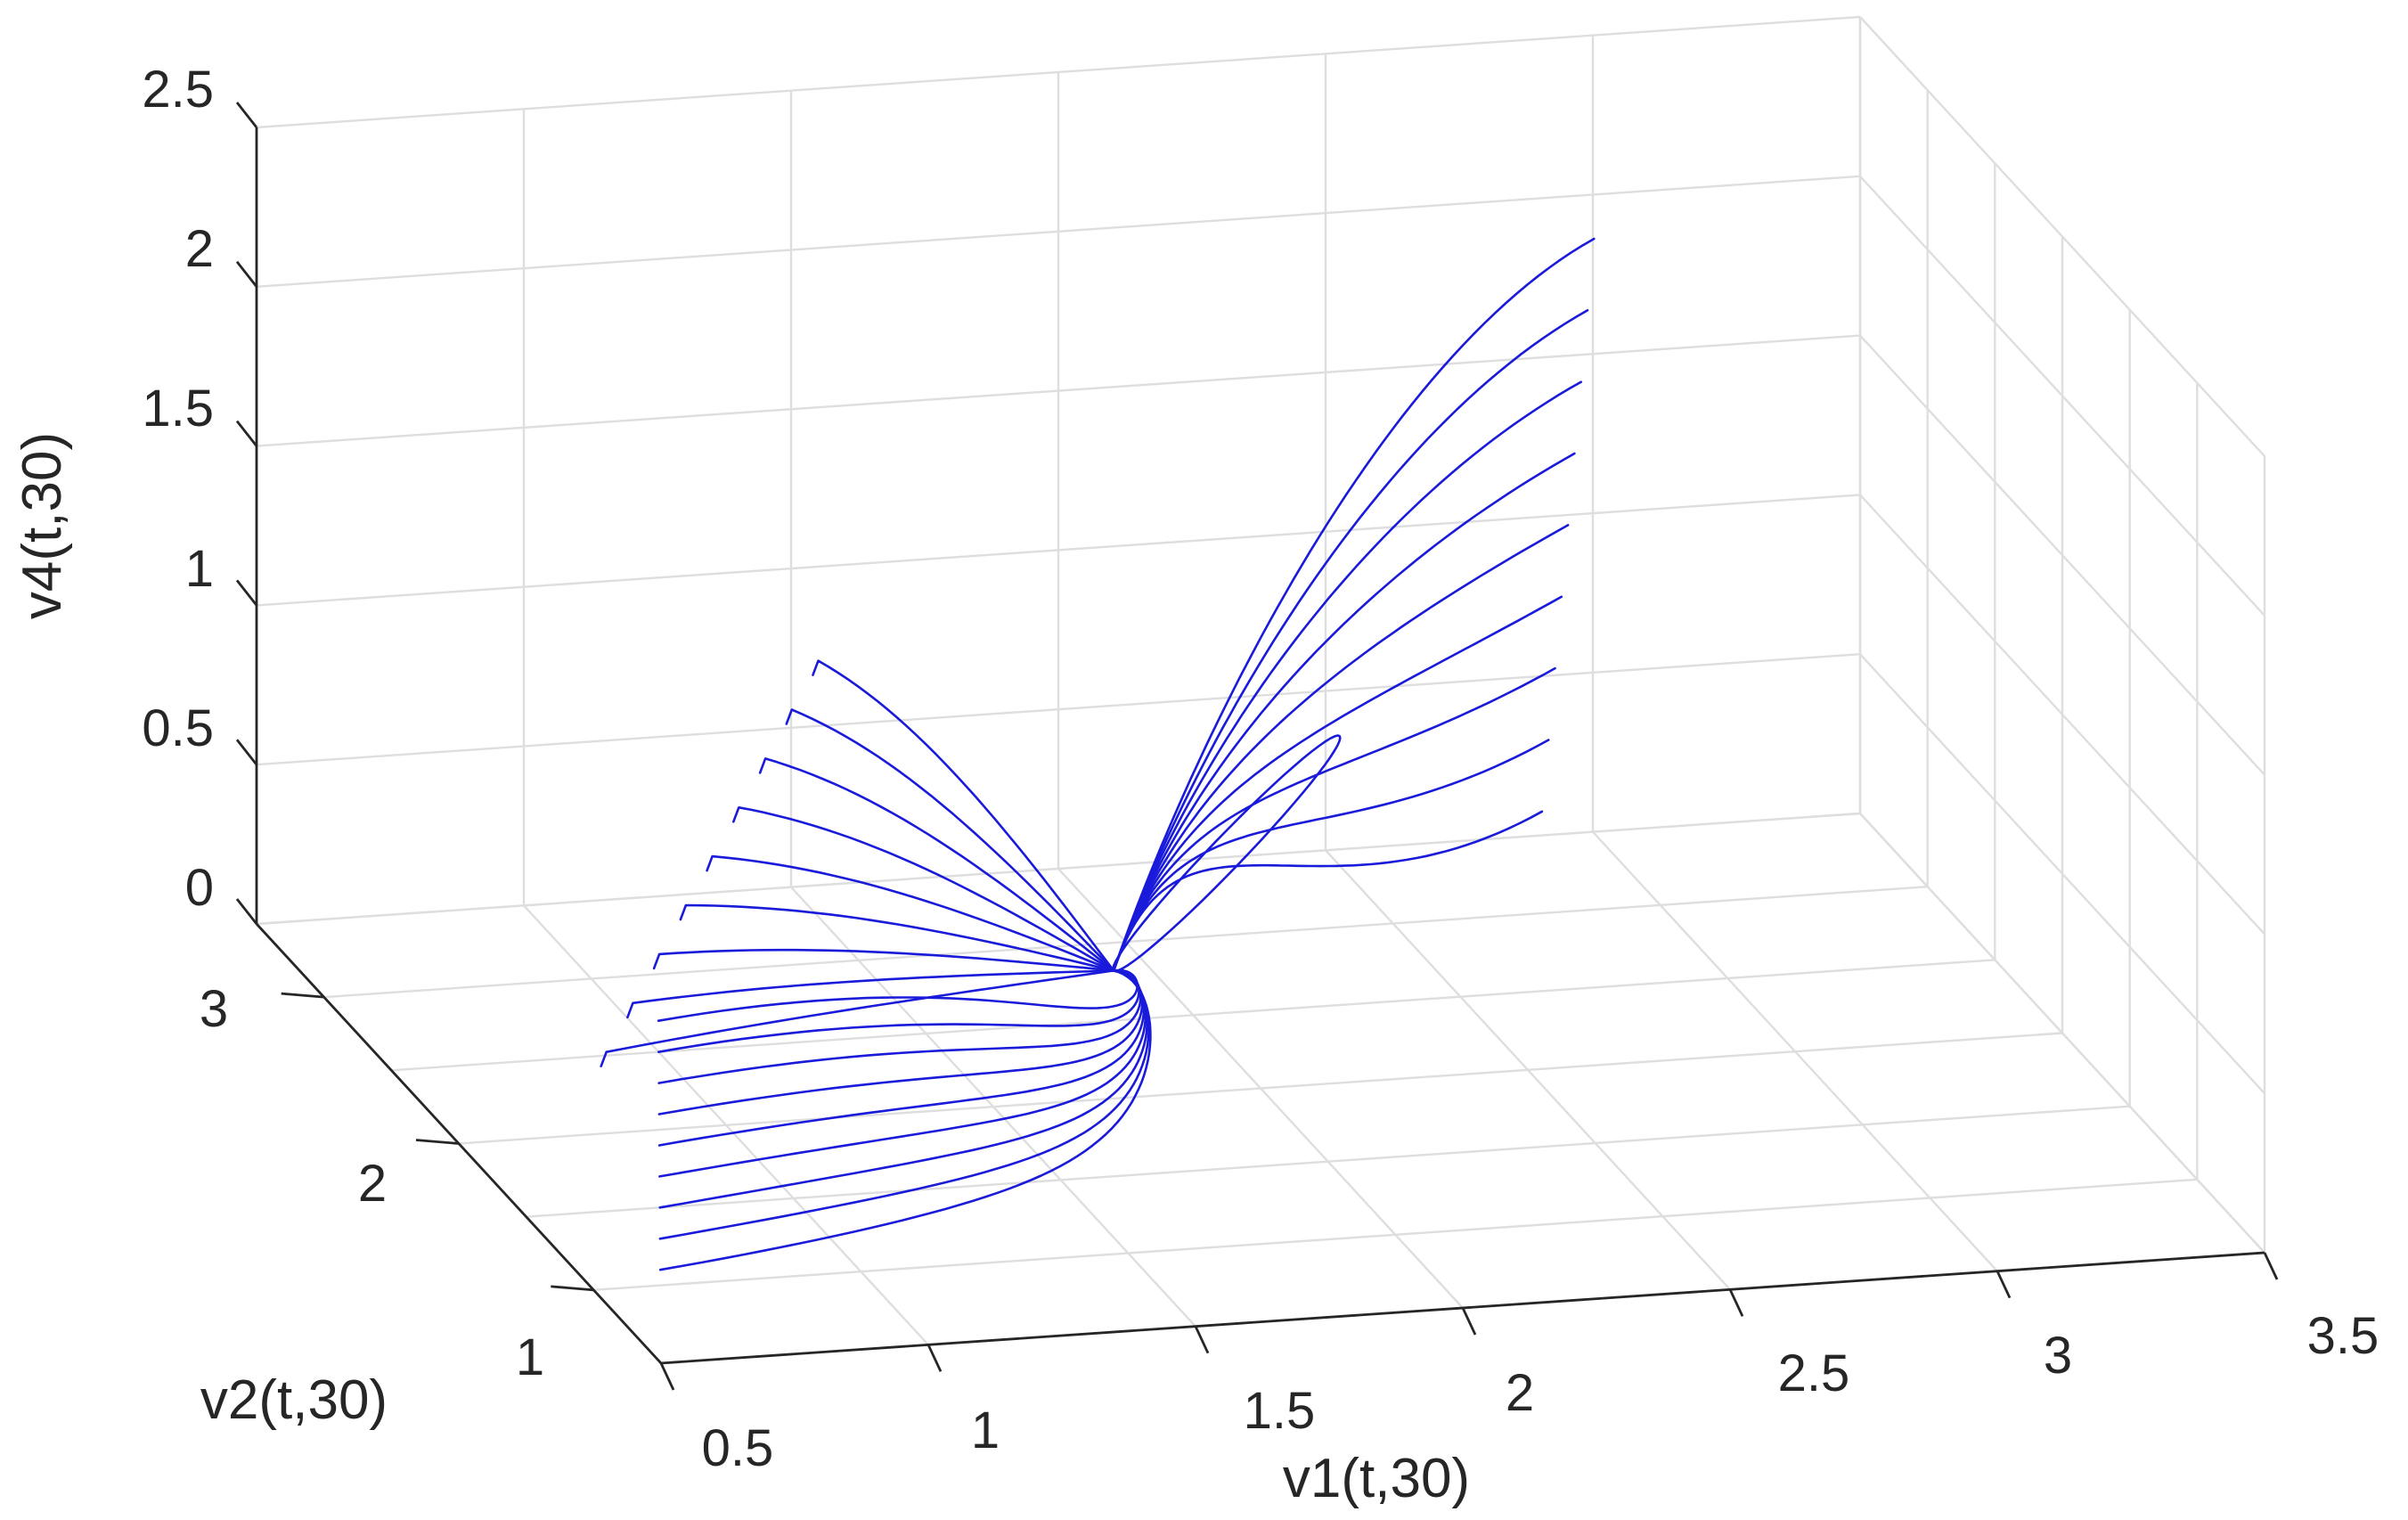 This screenshot has height=1520, width=2408. What do you see at coordinates (199, 569) in the screenshot?
I see `z-tick-label: 1` at bounding box center [199, 569].